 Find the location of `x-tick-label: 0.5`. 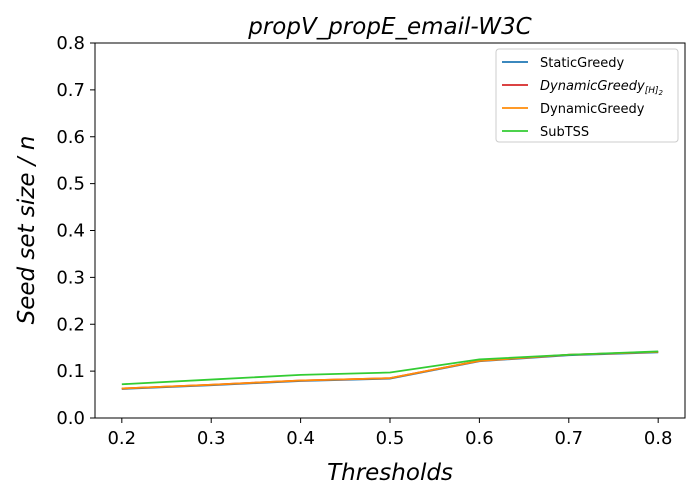

x-tick-label: 0.5 is located at coordinates (390, 438).